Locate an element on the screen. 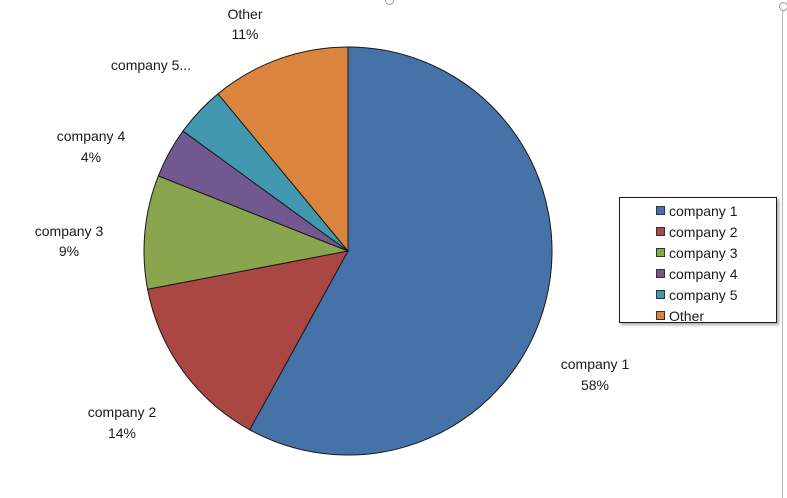 The width and height of the screenshot is (787, 498). legend-item-other: Other is located at coordinates (698, 315).